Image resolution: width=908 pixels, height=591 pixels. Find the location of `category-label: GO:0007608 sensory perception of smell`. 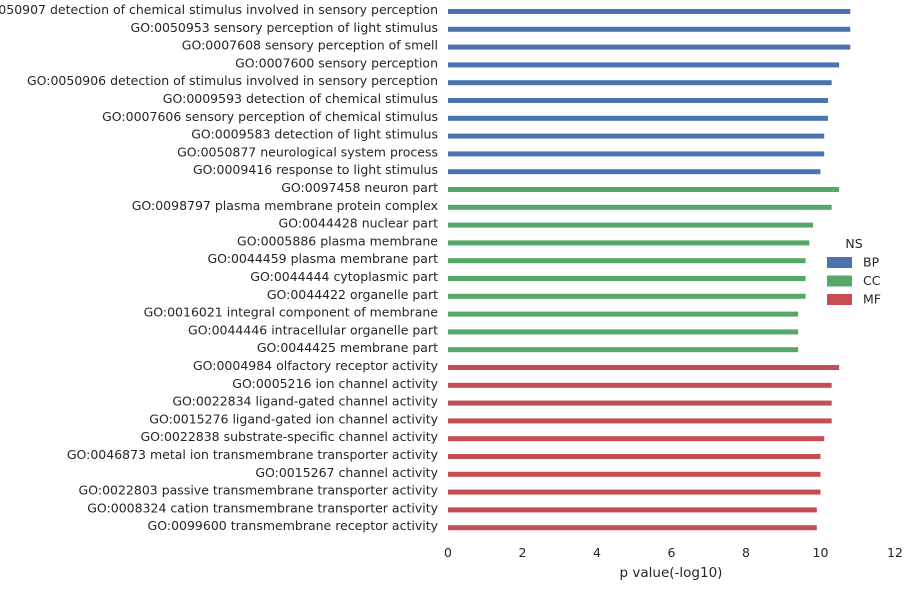

category-label: GO:0007608 sensory perception of smell is located at coordinates (310, 45).